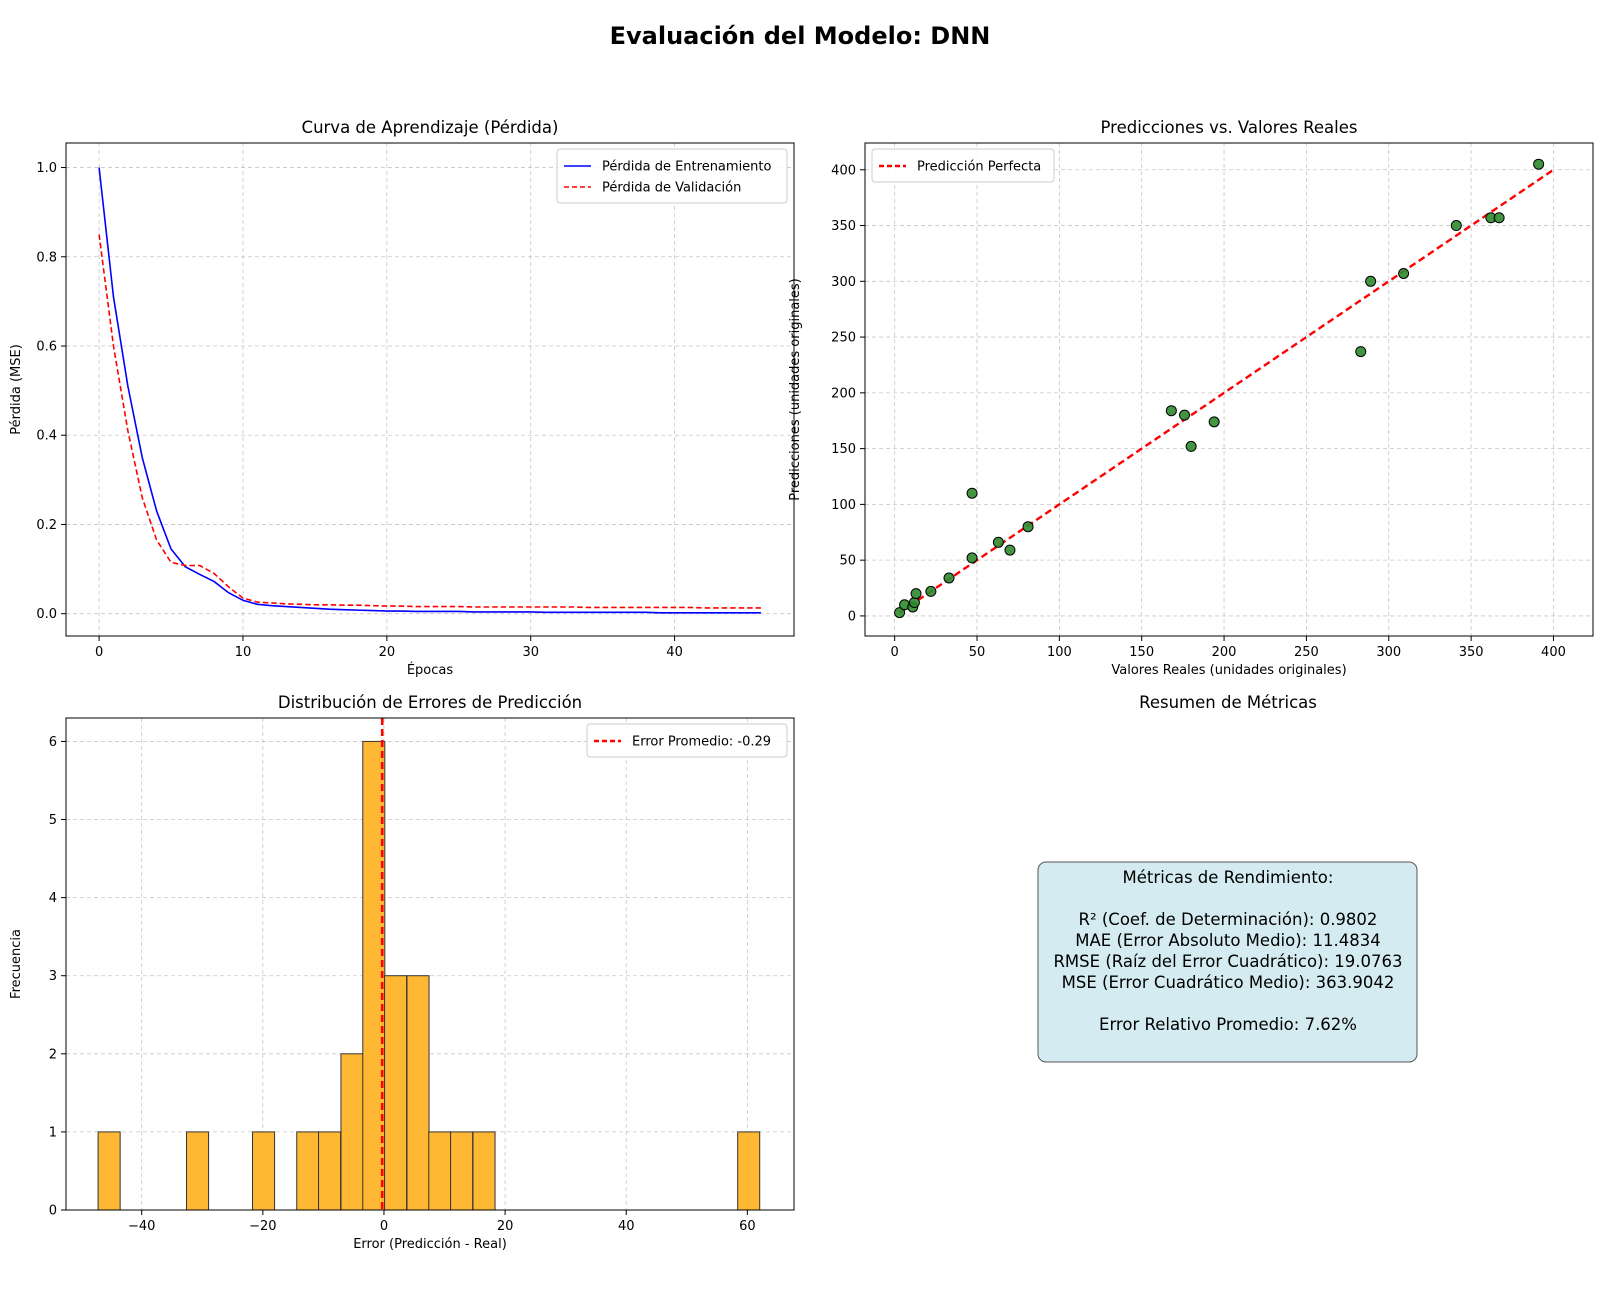 This screenshot has width=1600, height=1300. I want to click on x-tick-label: 10, so click(243, 652).